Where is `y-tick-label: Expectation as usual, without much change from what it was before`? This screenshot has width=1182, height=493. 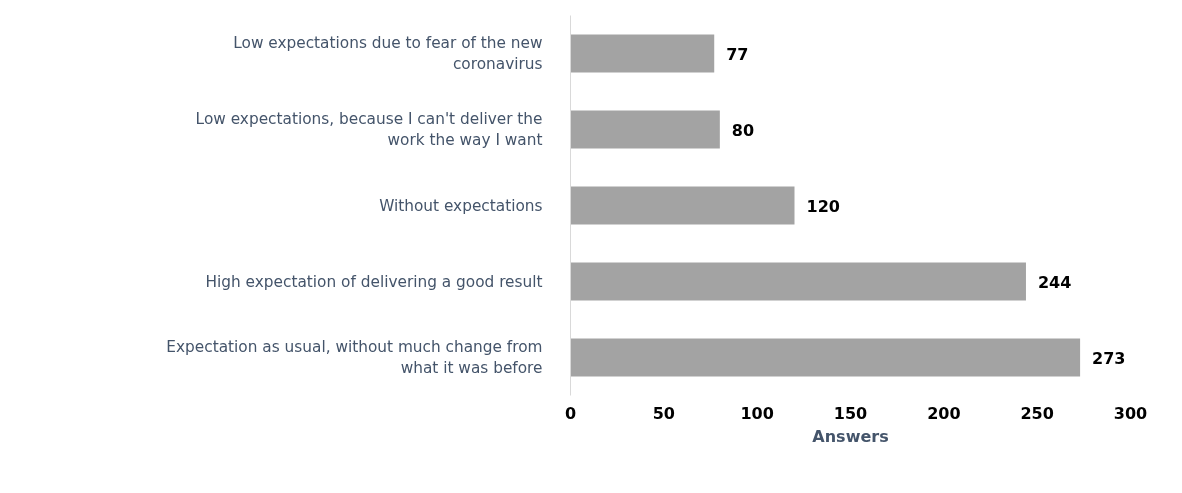 y-tick-label: Expectation as usual, without much change from what it was before is located at coordinates (354, 357).